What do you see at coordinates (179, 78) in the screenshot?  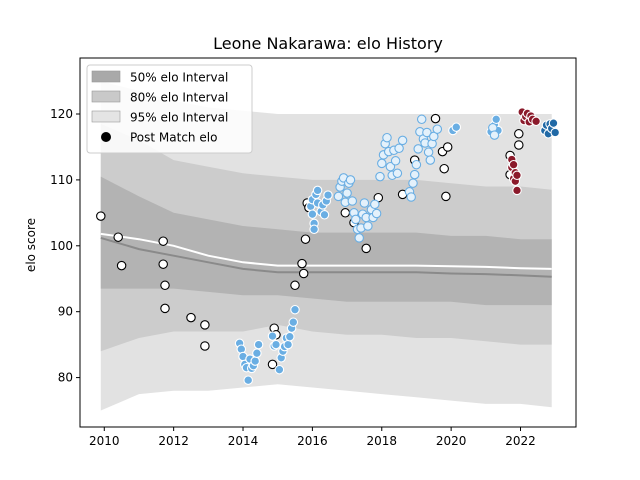 I see `legend-label: 50% elo Interval` at bounding box center [179, 78].